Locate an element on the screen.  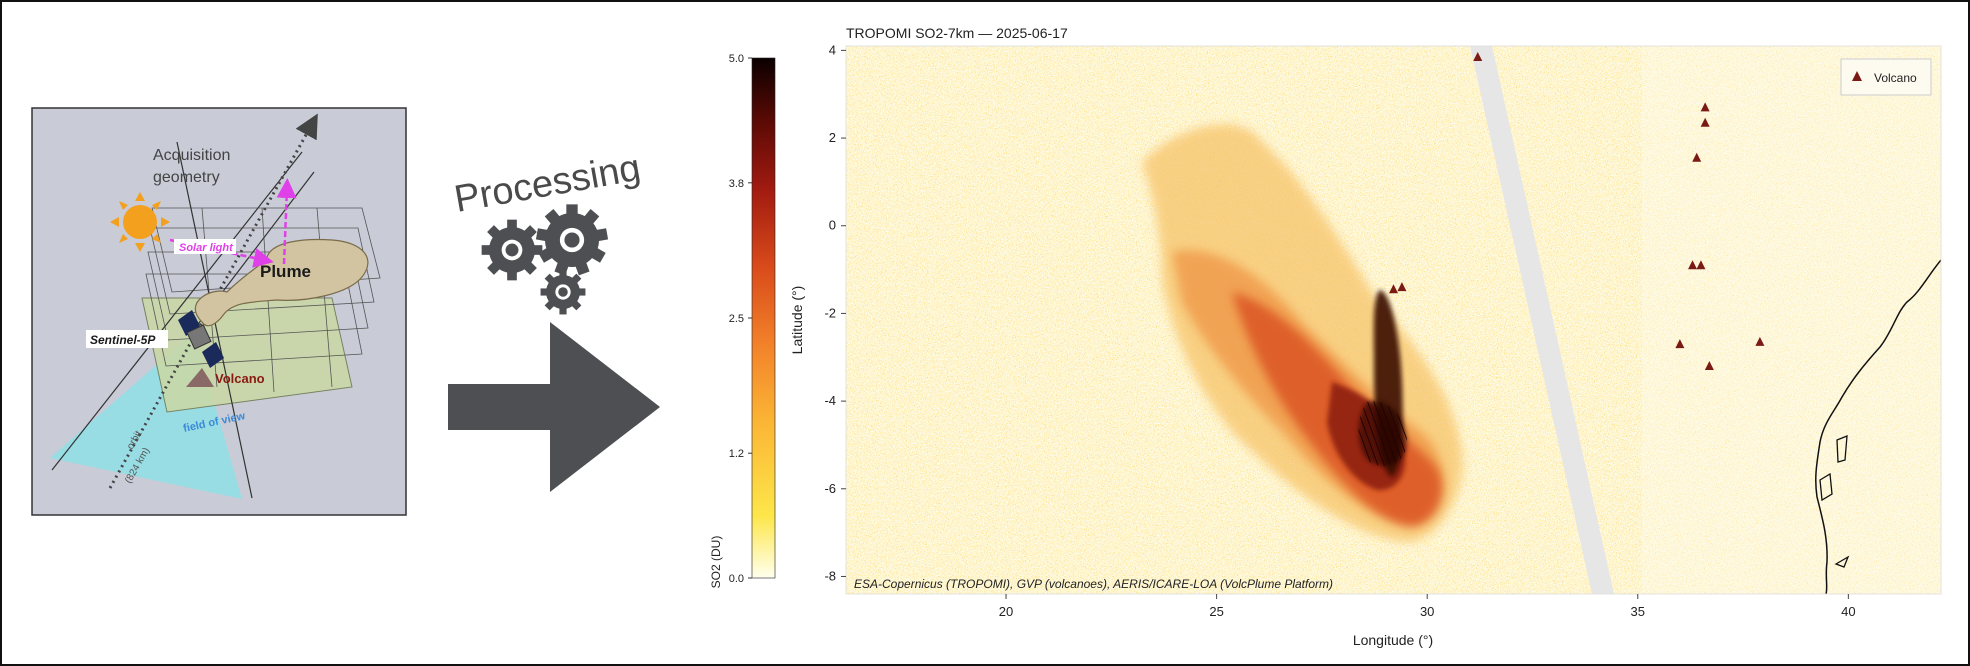
y-tick-label: -6 is located at coordinates (830, 488).